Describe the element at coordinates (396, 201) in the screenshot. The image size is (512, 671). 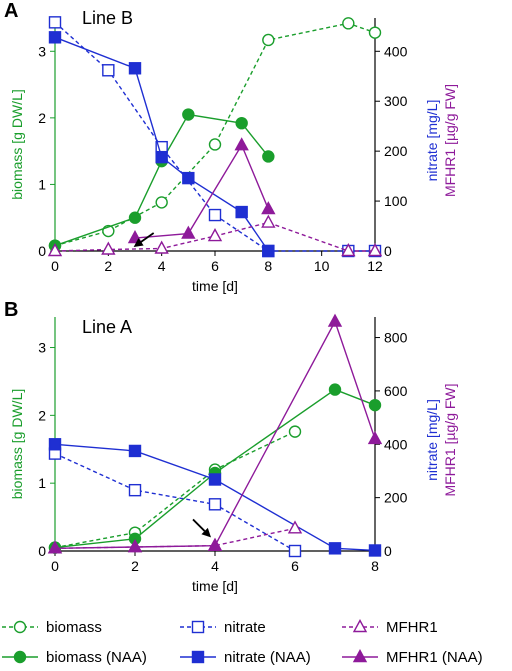
I see `y-right-tick-label: 100` at that location.